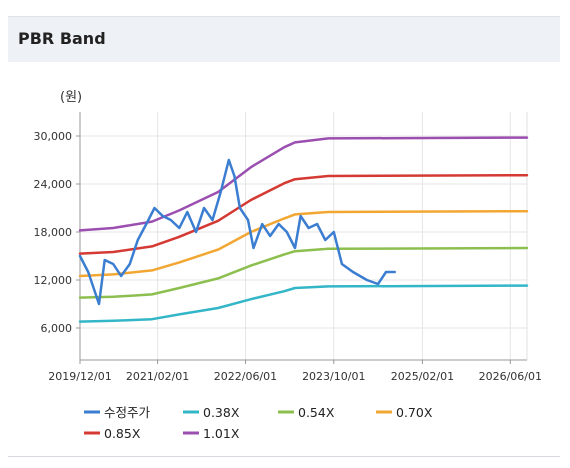  I want to click on x-tick-label: 2021/02/01, so click(157, 376).